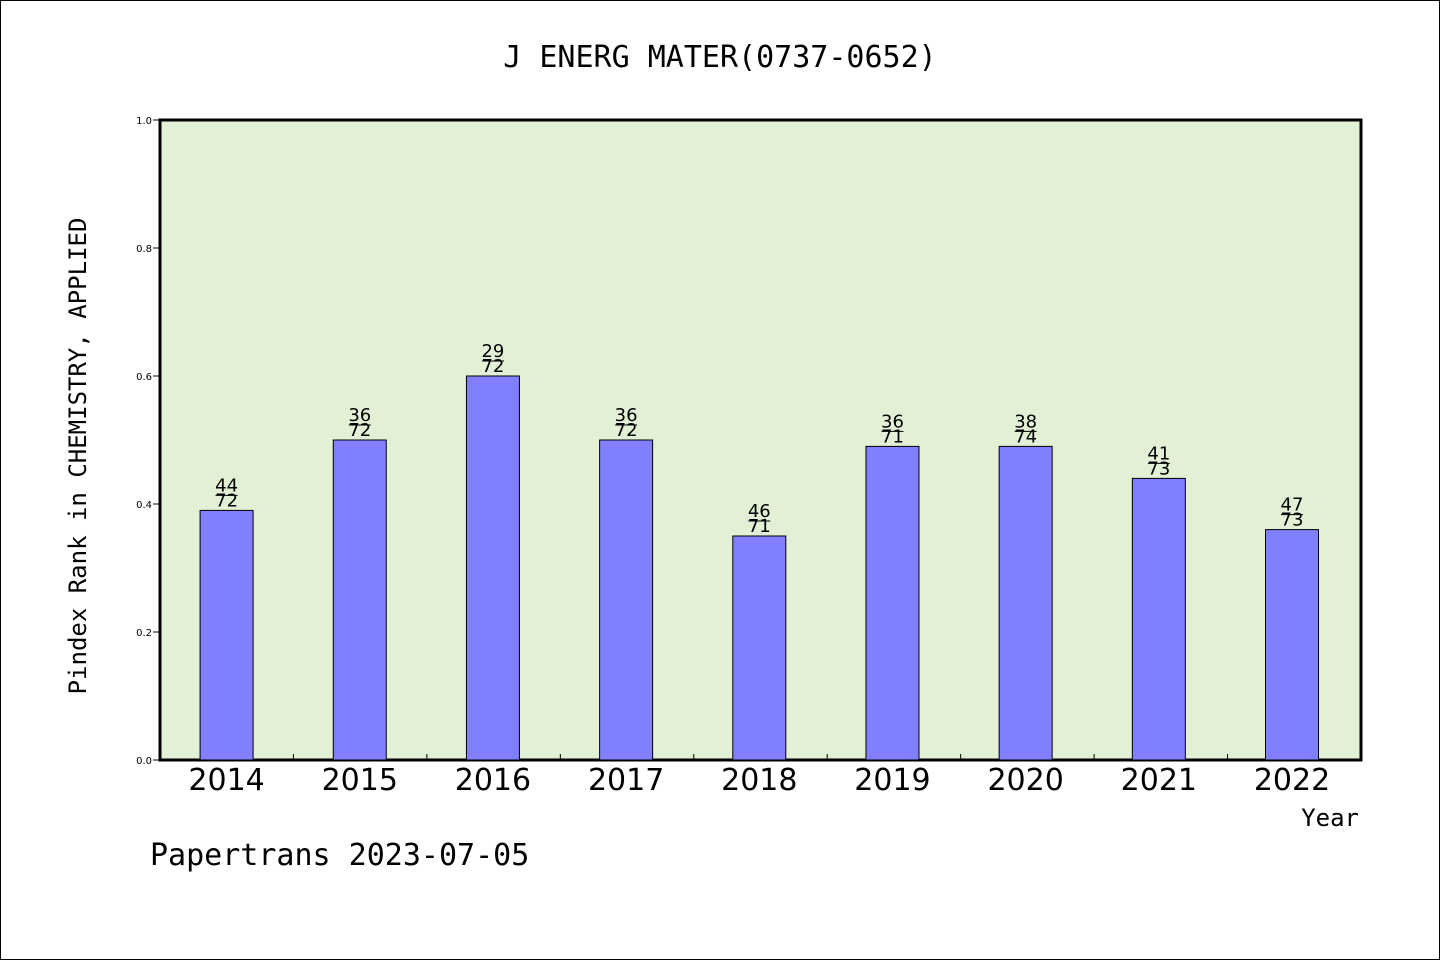  Describe the element at coordinates (626, 430) in the screenshot. I see `total-label-2017: 72` at that location.